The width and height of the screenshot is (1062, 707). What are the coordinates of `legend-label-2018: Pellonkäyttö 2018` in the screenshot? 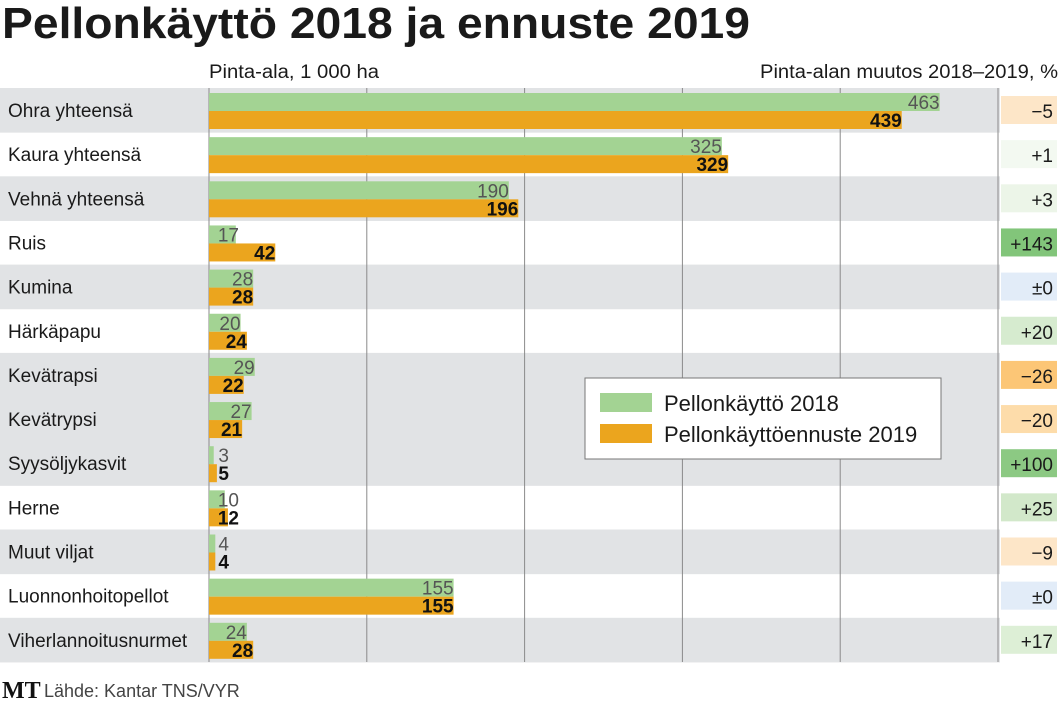 It's located at (751, 403).